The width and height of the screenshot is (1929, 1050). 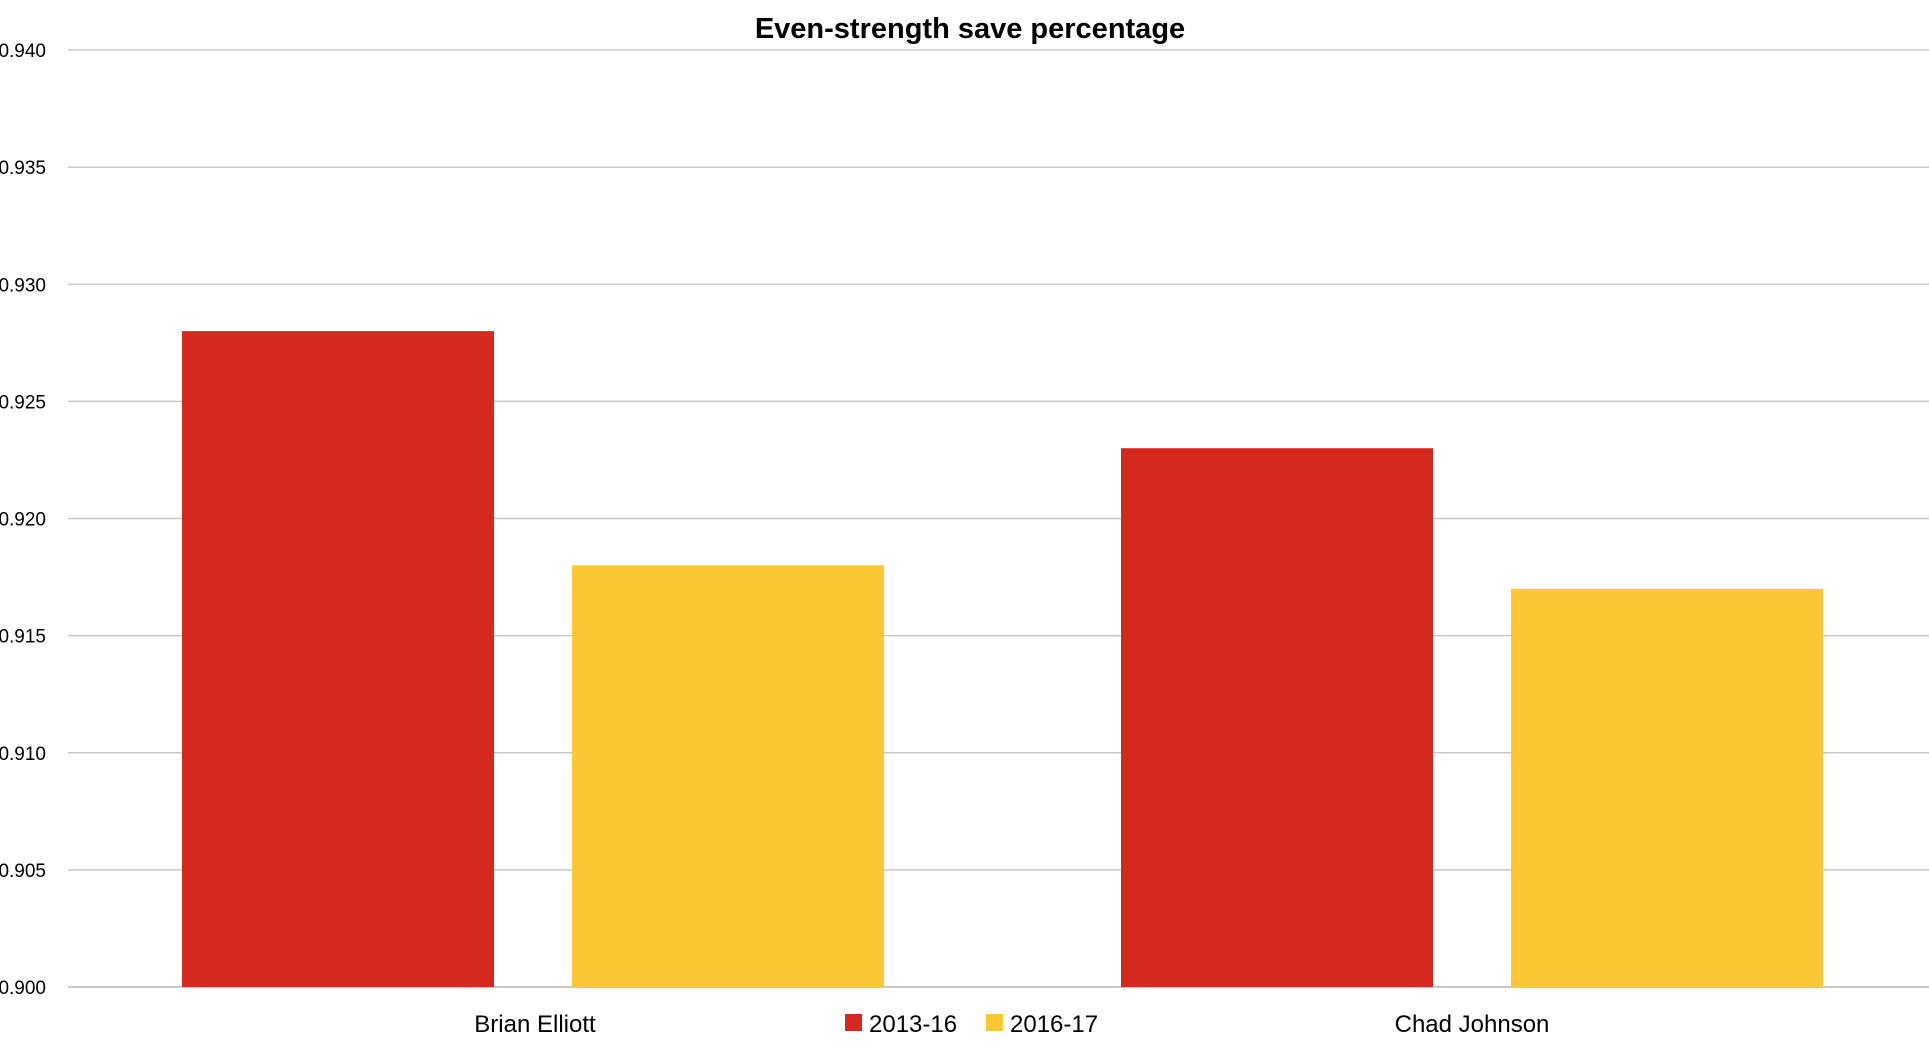 What do you see at coordinates (970, 29) in the screenshot?
I see `chart-title: Even-strength save percentage` at bounding box center [970, 29].